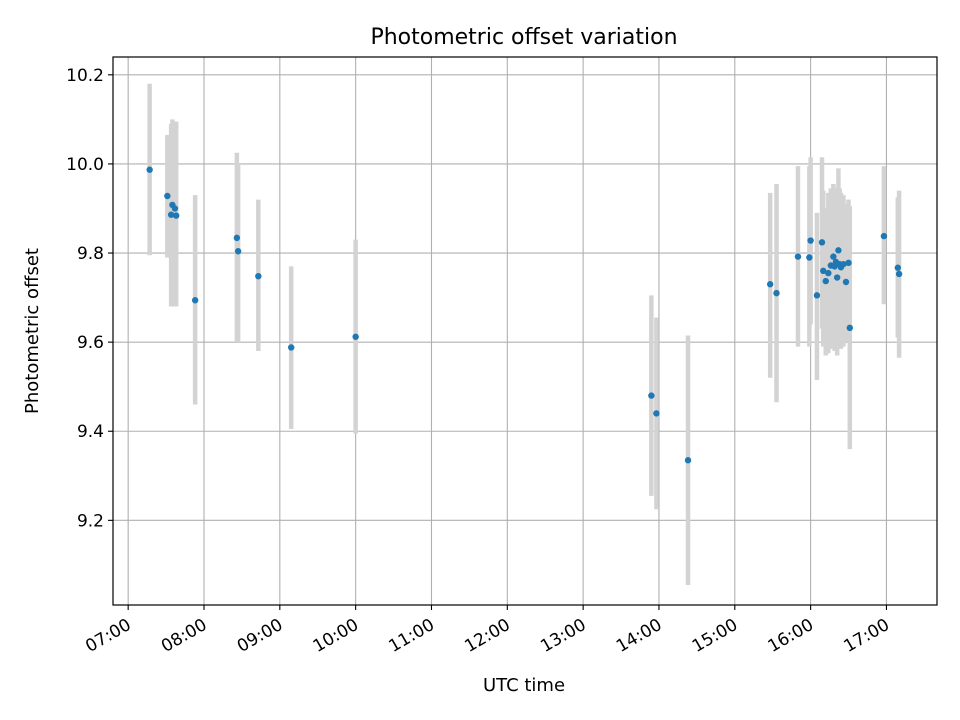 The image size is (960, 720). What do you see at coordinates (32, 331) in the screenshot?
I see `y-axis-label: Photometric offset` at bounding box center [32, 331].